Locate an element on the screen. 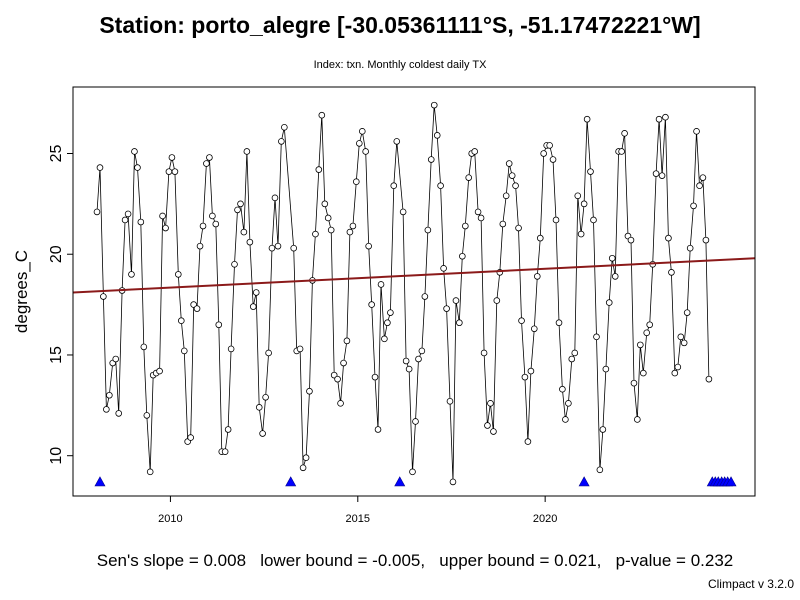 This screenshot has width=800, height=600. trend-line is located at coordinates (414, 275).